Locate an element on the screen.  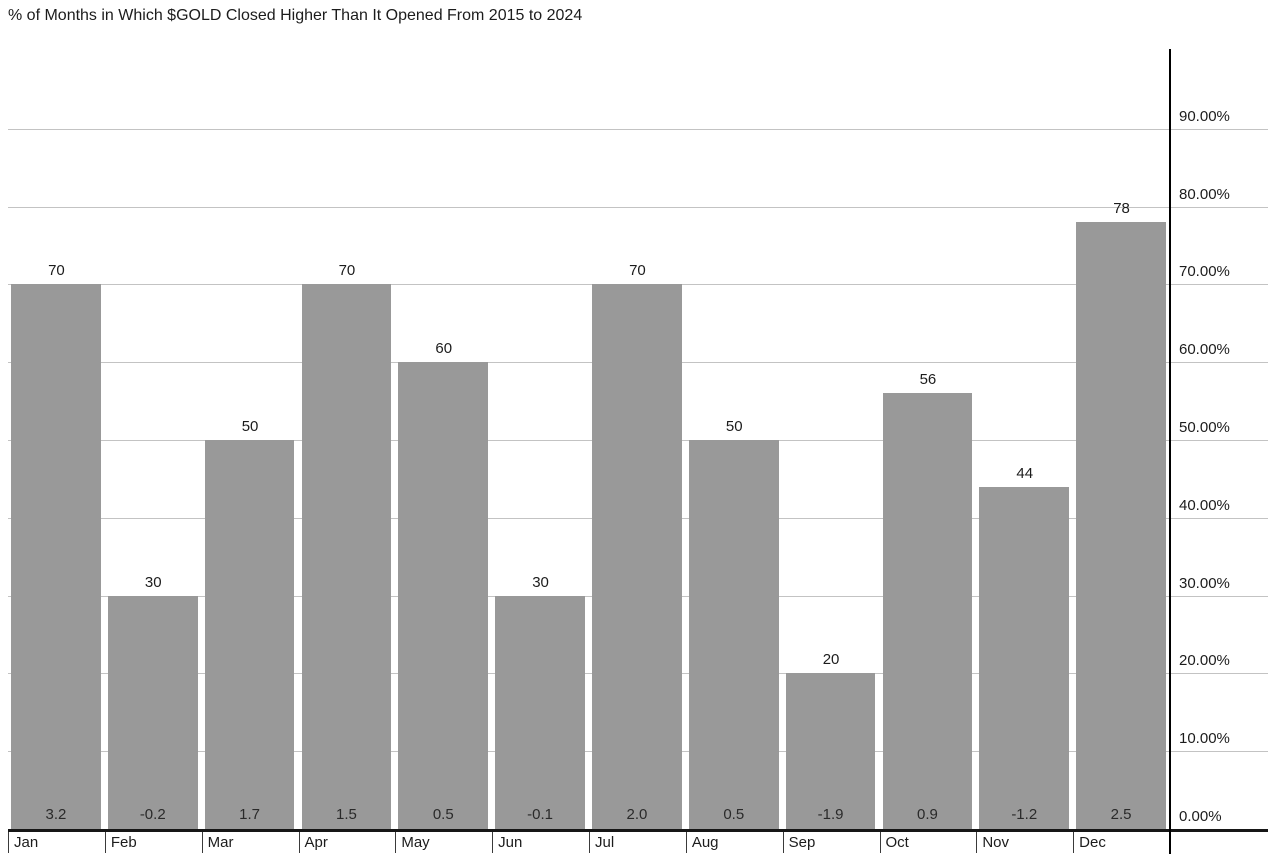
x-axis-label: Mar is located at coordinates (220, 842).